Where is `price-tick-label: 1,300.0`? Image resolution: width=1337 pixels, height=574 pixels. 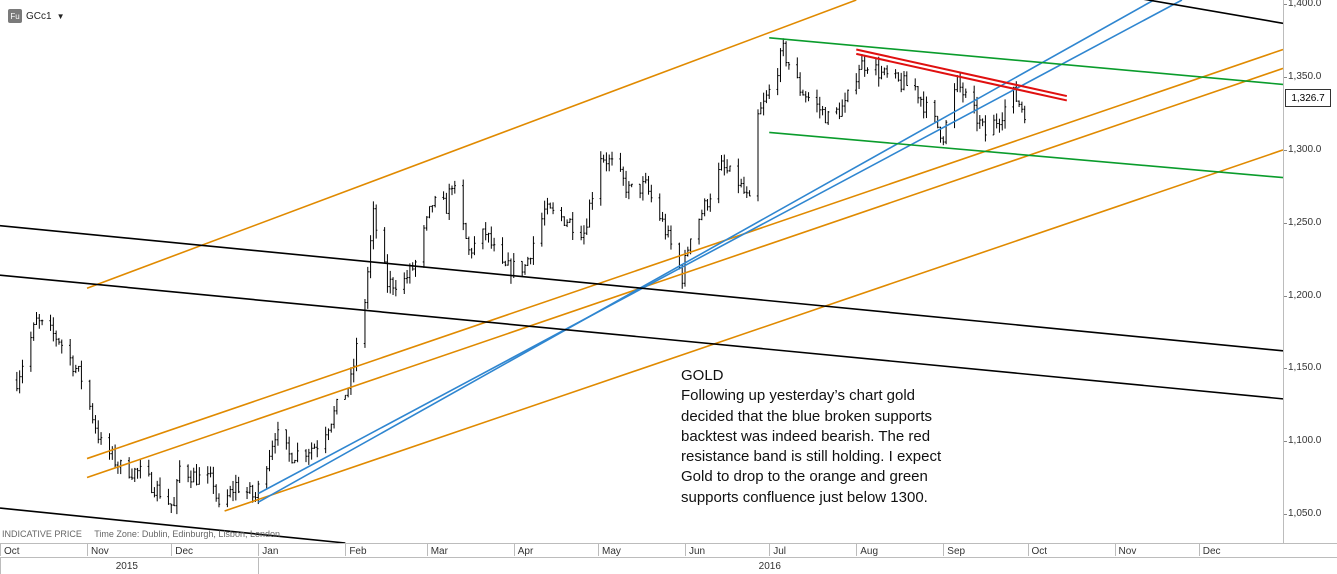 price-tick-label: 1,300.0 is located at coordinates (1305, 149).